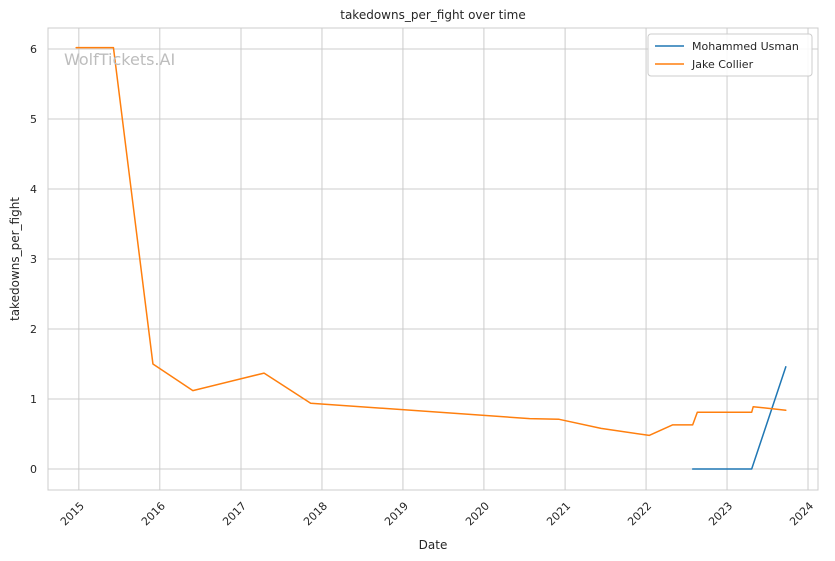  What do you see at coordinates (33, 329) in the screenshot?
I see `y-tick-label-2: 2` at bounding box center [33, 329].